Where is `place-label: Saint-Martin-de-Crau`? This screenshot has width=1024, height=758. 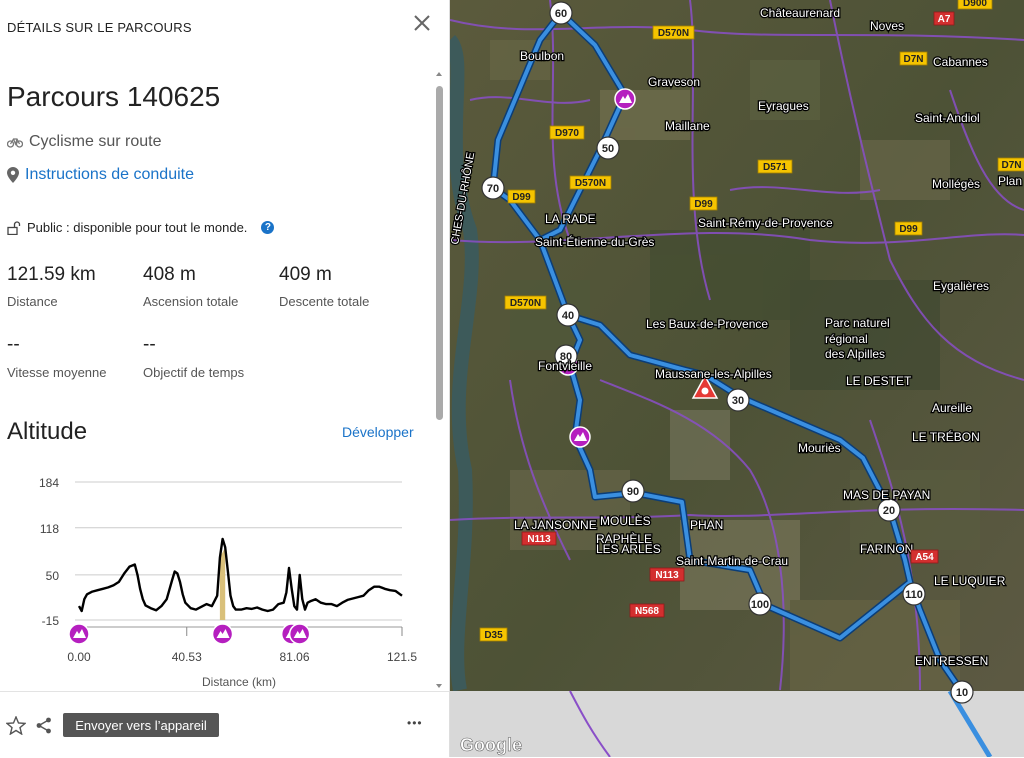
place-label: Saint-Martin-de-Crau is located at coordinates (732, 561).